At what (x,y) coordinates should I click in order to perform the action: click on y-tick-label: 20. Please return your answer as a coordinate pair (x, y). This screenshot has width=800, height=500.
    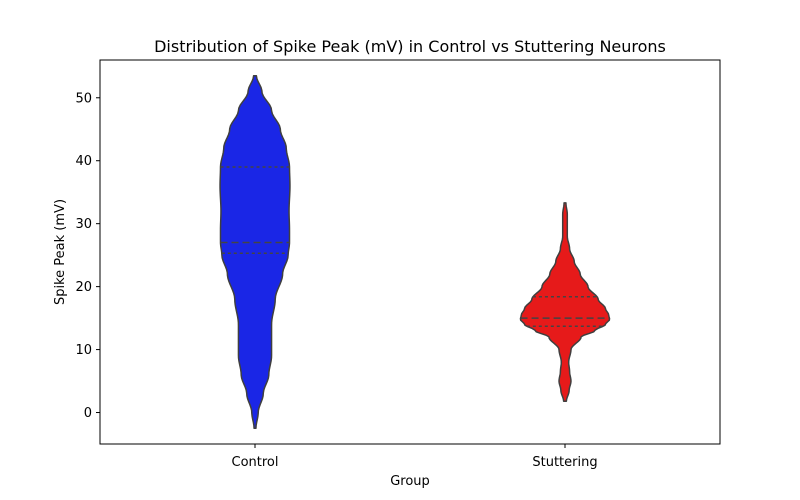
    Looking at the image, I should click on (83, 287).